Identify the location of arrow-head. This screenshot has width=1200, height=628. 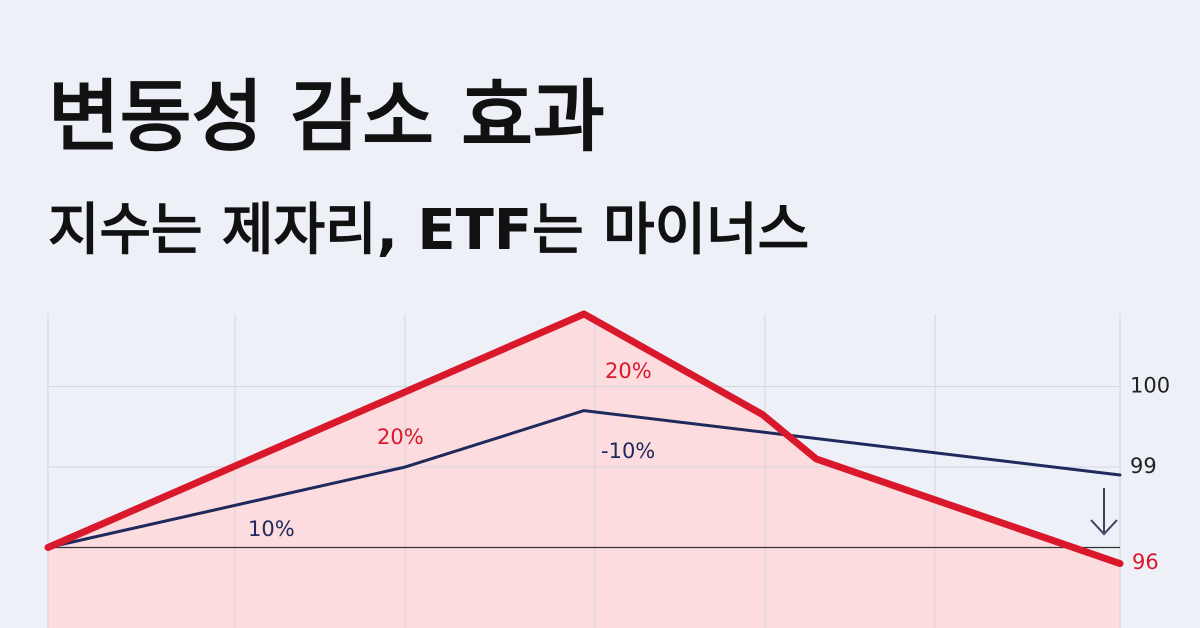
(1104, 527).